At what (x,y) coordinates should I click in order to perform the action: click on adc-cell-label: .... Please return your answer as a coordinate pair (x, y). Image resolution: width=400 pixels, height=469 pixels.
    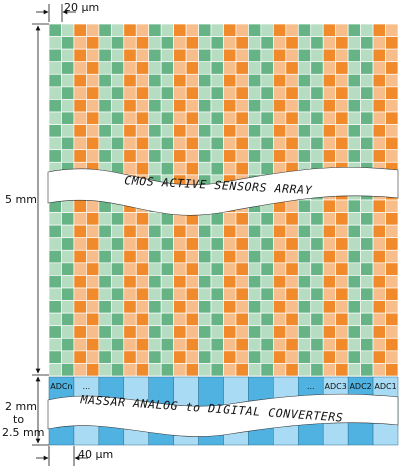
    Looking at the image, I should click on (87, 386).